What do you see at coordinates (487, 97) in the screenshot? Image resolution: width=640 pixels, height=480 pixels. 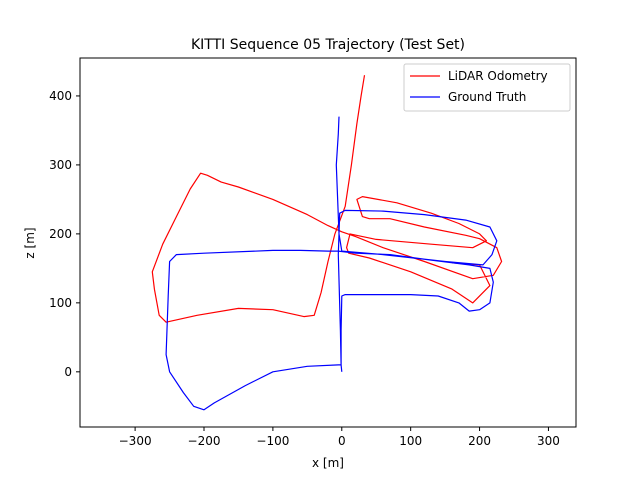 I see `legend-label-ground-truth: Ground Truth` at bounding box center [487, 97].